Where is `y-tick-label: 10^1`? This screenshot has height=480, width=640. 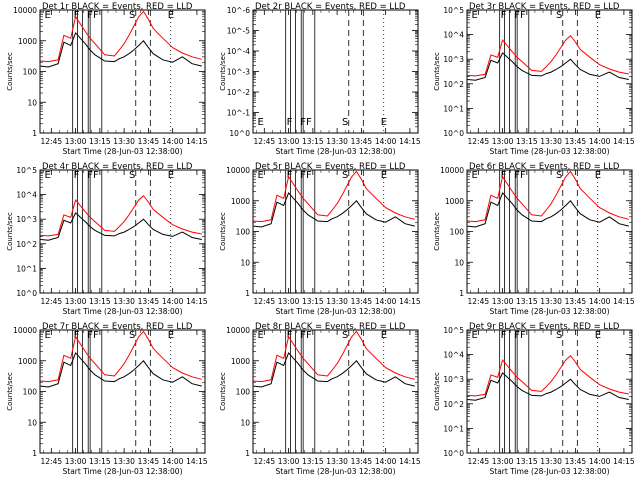
y-tick-label: 10^1 is located at coordinates (453, 108).